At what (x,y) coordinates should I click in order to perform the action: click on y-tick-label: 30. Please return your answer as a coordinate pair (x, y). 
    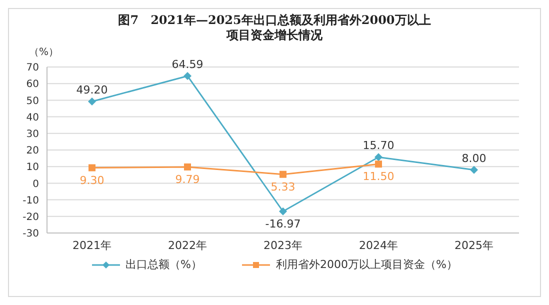
    Looking at the image, I should click on (32, 134).